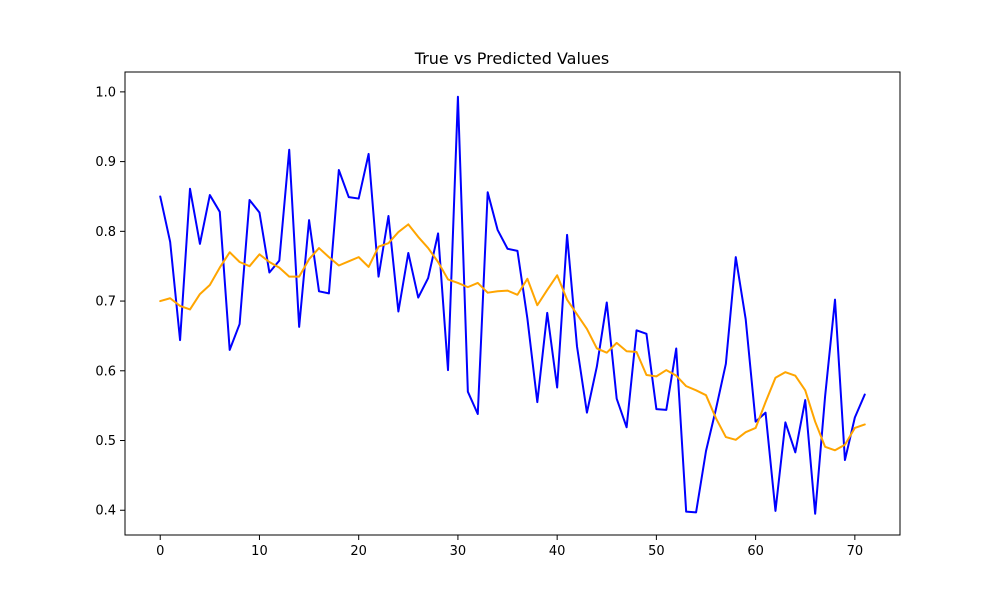  What do you see at coordinates (105, 302) in the screenshot?
I see `y-tick-label: 0.7` at bounding box center [105, 302].